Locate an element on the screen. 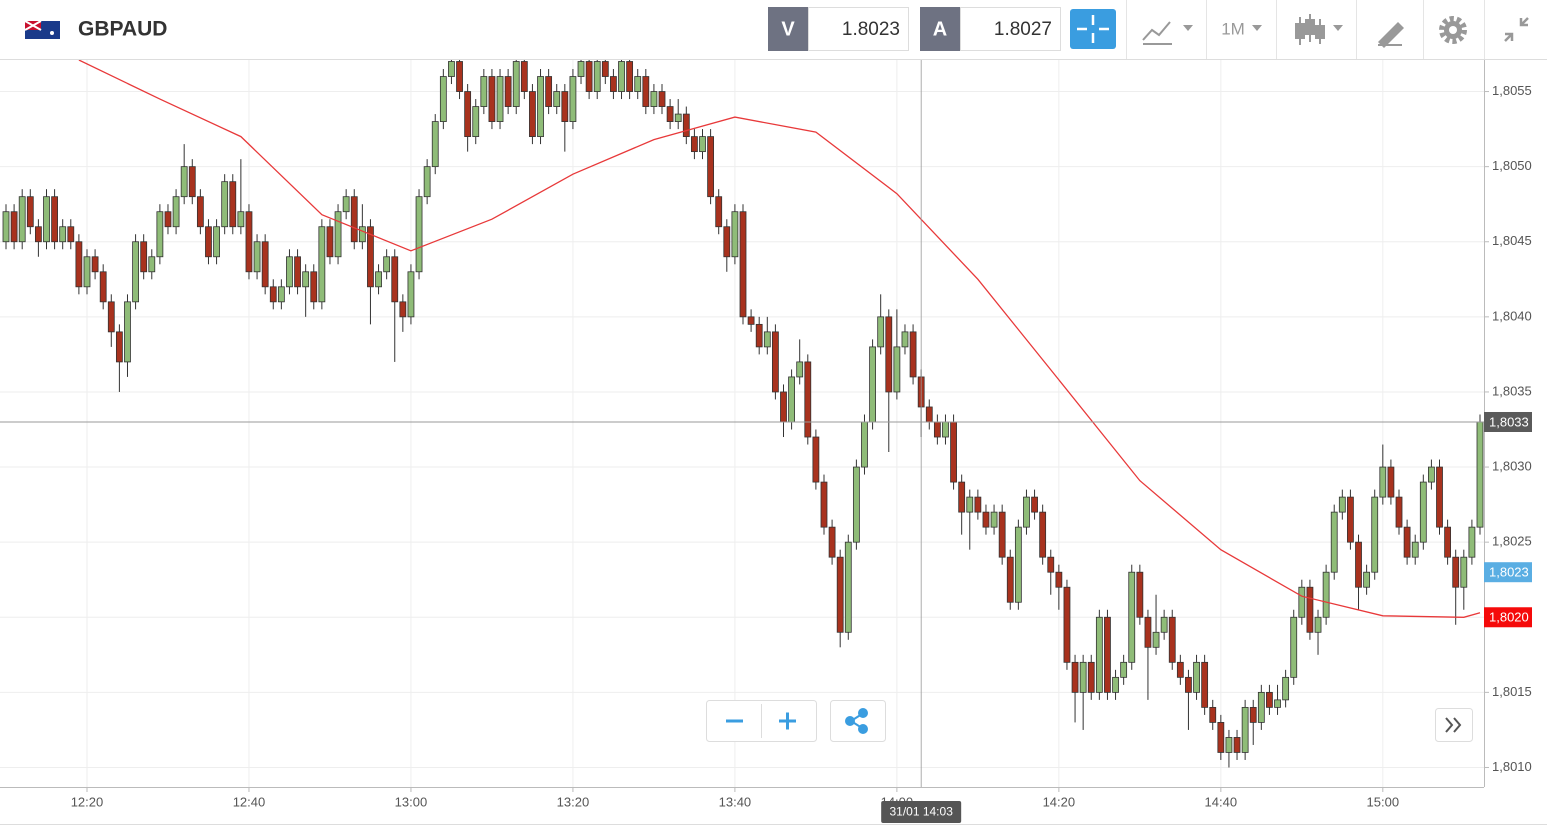 This screenshot has height=827, width=1547. price-marker is located at coordinates (1508, 617).